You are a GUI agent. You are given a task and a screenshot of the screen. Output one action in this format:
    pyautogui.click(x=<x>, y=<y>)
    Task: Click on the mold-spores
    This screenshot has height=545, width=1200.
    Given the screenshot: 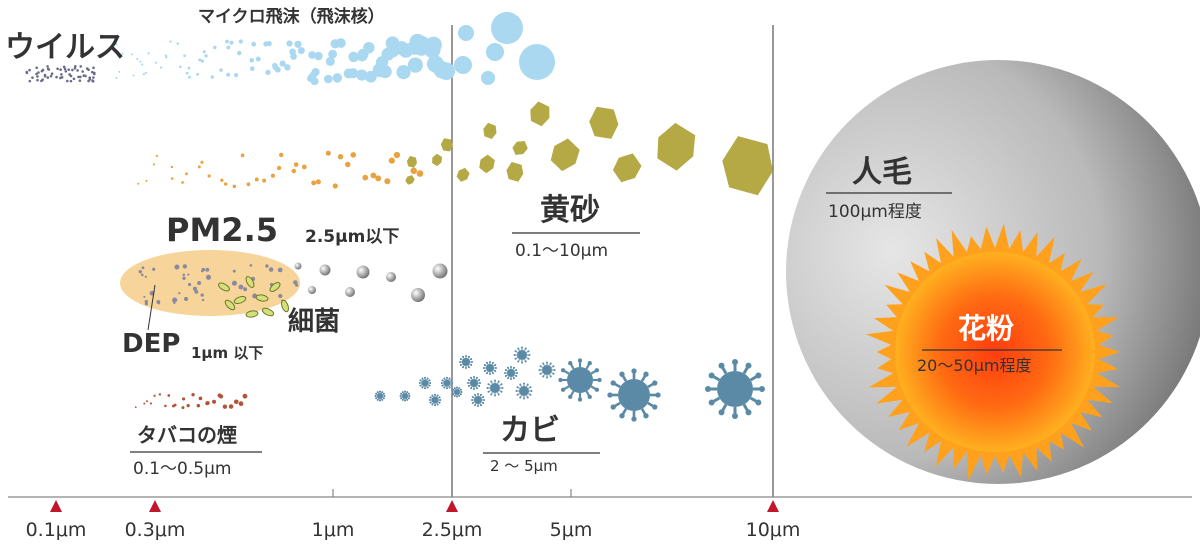 What is the action you would take?
    pyautogui.click(x=569, y=384)
    